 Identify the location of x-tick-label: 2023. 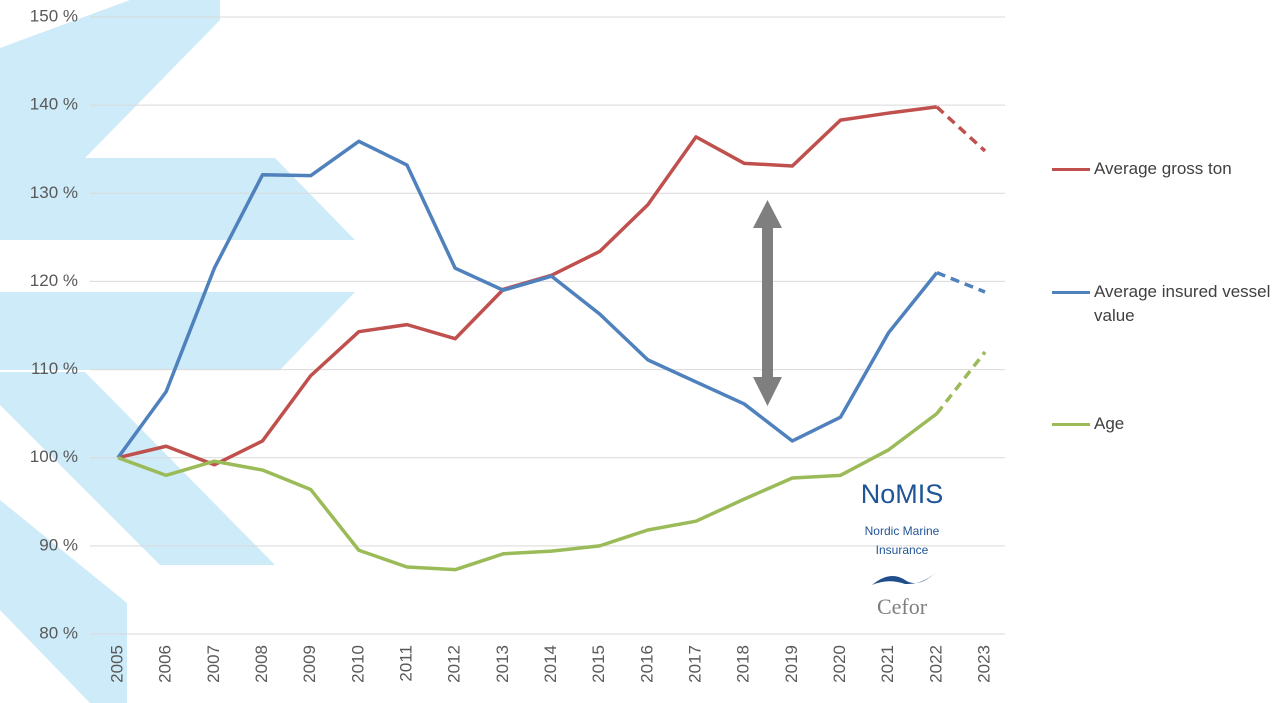
(983, 664).